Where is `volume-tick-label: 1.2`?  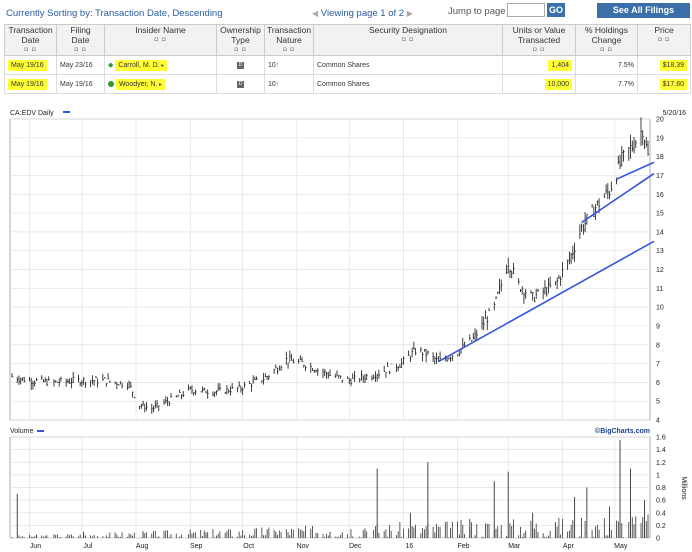
volume-tick-label: 1.2 is located at coordinates (661, 463).